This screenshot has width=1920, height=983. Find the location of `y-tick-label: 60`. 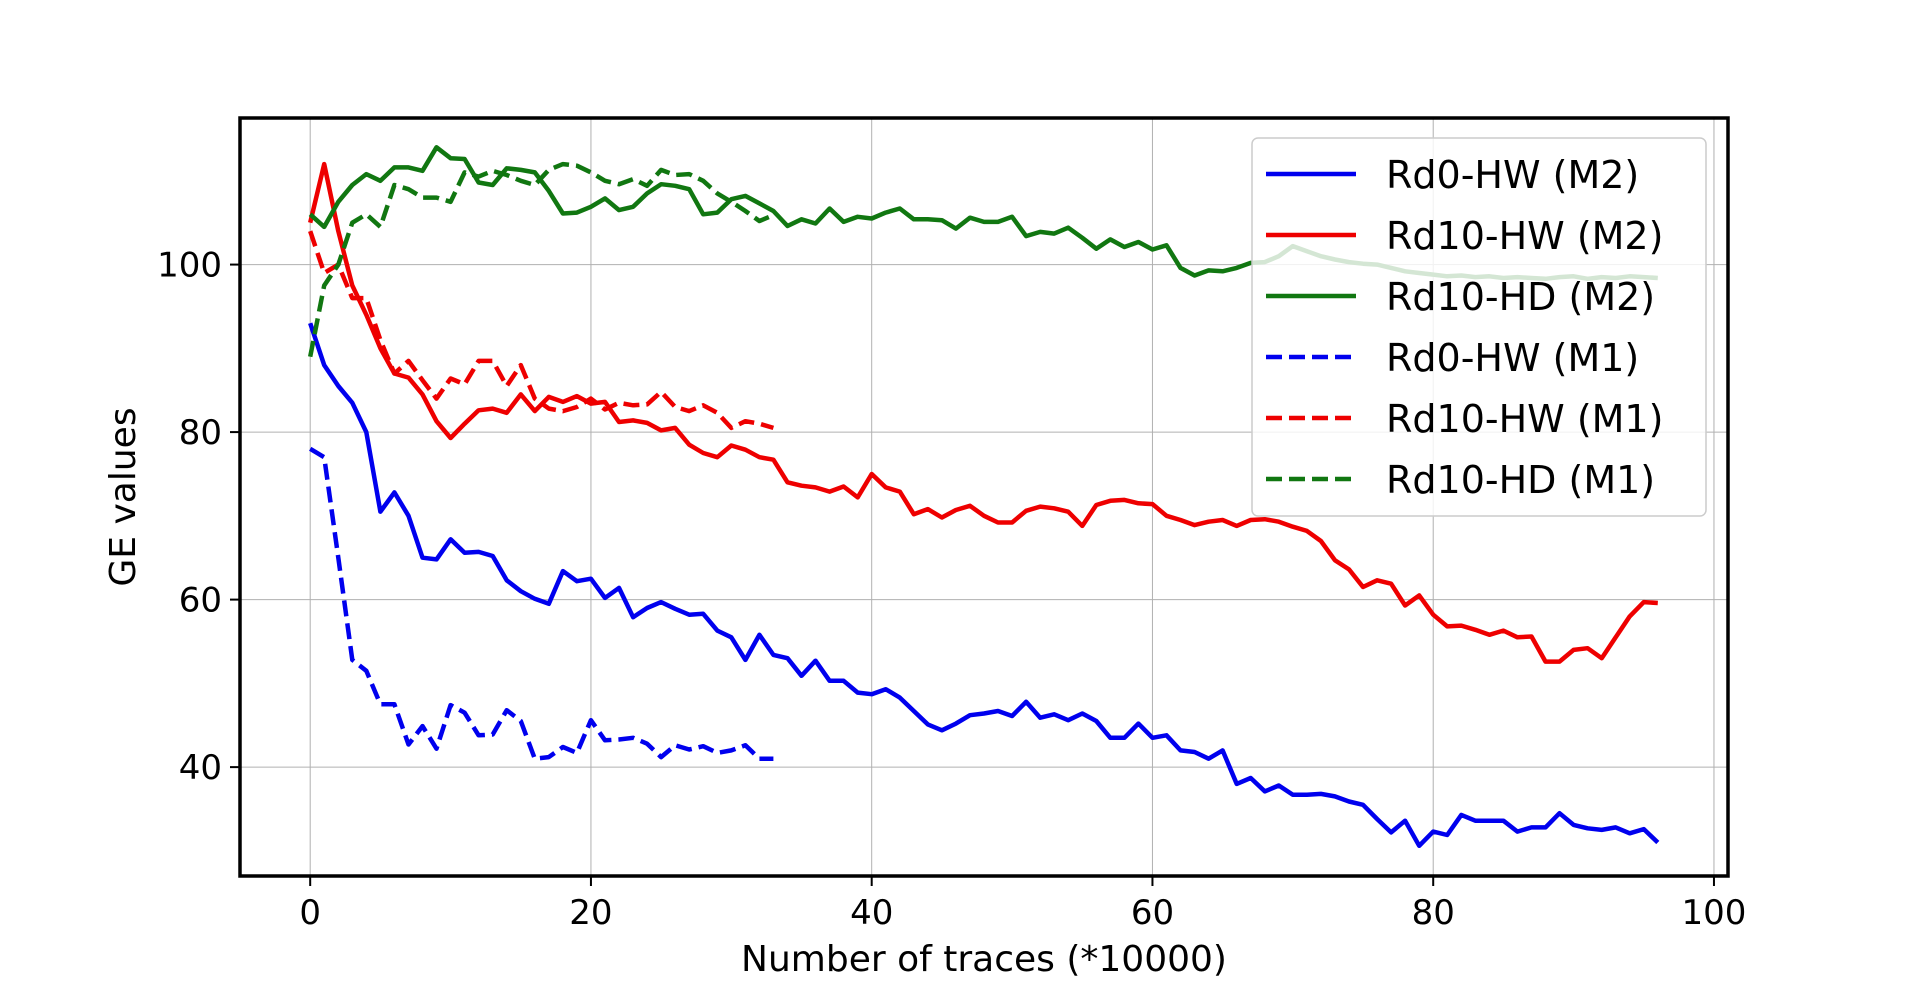

y-tick-label: 60 is located at coordinates (200, 601).